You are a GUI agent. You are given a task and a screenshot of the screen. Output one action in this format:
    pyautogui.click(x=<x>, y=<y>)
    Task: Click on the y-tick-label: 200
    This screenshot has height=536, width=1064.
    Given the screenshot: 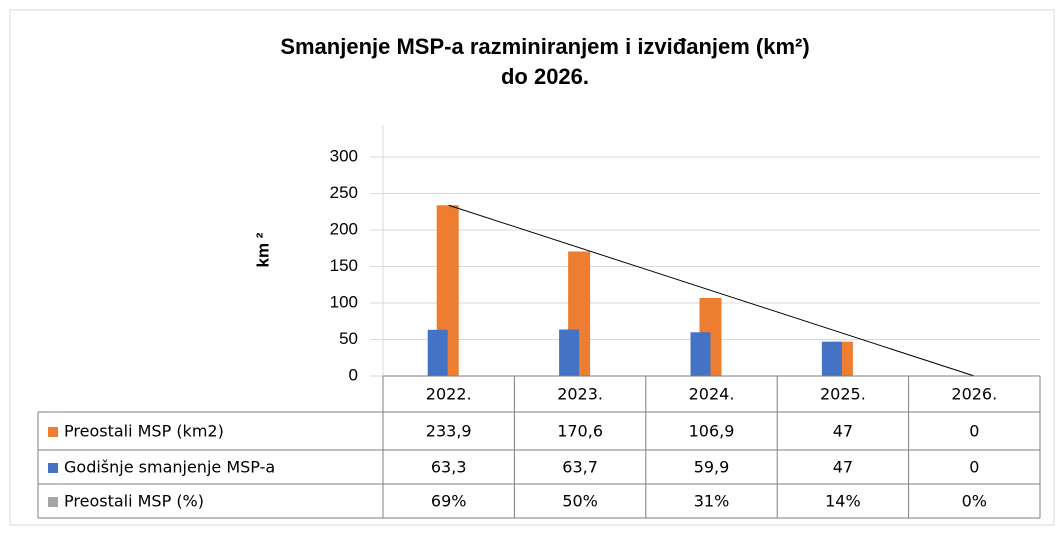 What is the action you would take?
    pyautogui.click(x=344, y=228)
    